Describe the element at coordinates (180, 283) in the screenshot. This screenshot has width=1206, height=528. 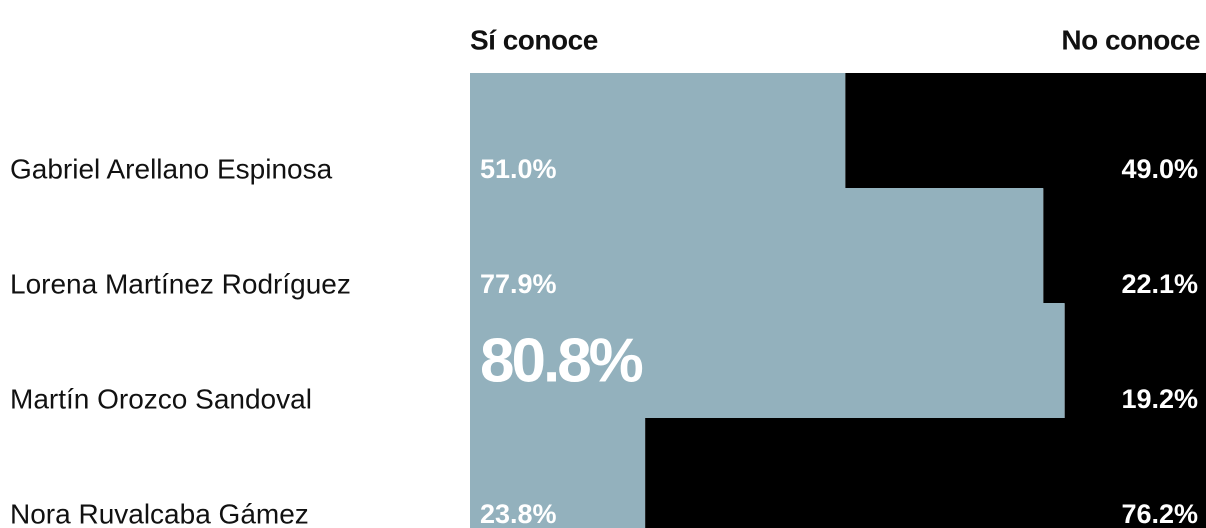
I see `category-label: Lorena Martínez Rodríguez` at that location.